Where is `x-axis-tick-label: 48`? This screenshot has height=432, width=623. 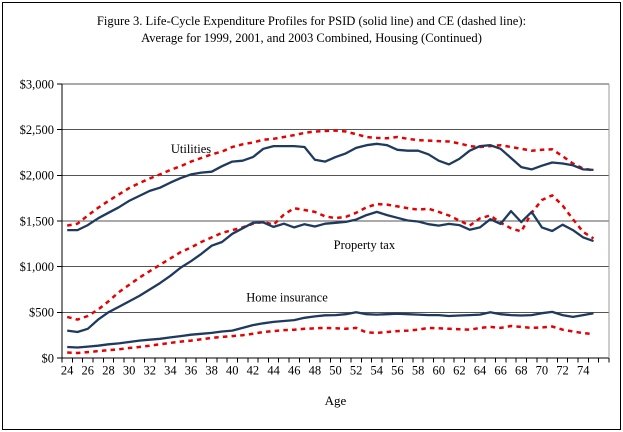
x-axis-tick-label: 48 is located at coordinates (315, 371).